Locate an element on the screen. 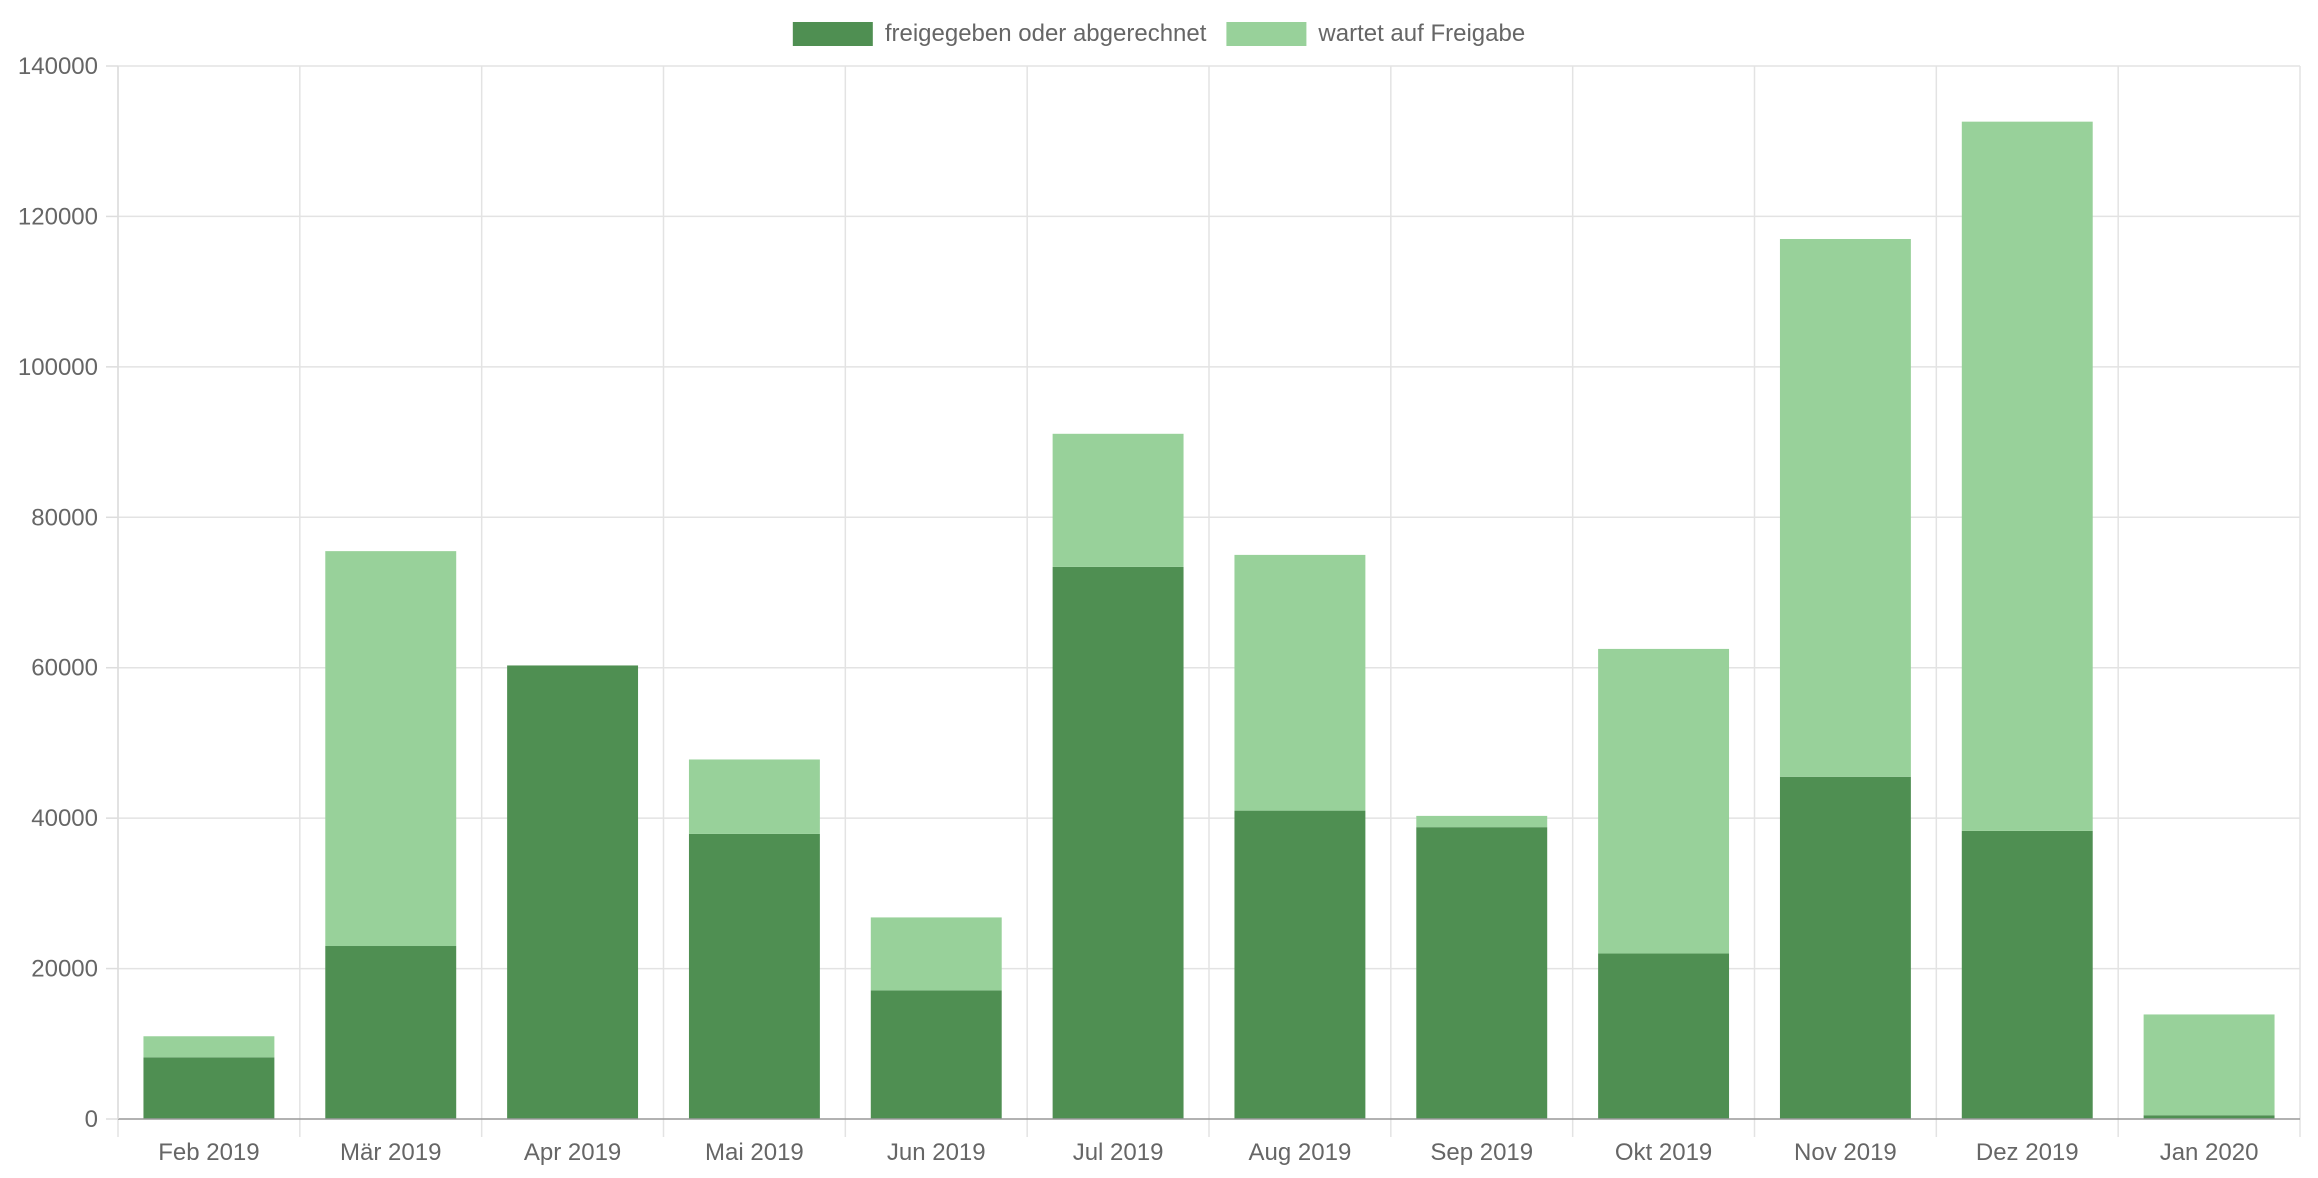 Image resolution: width=2318 pixels, height=1178 pixels. x-tick-label: Sep 2019 is located at coordinates (1481, 1152).